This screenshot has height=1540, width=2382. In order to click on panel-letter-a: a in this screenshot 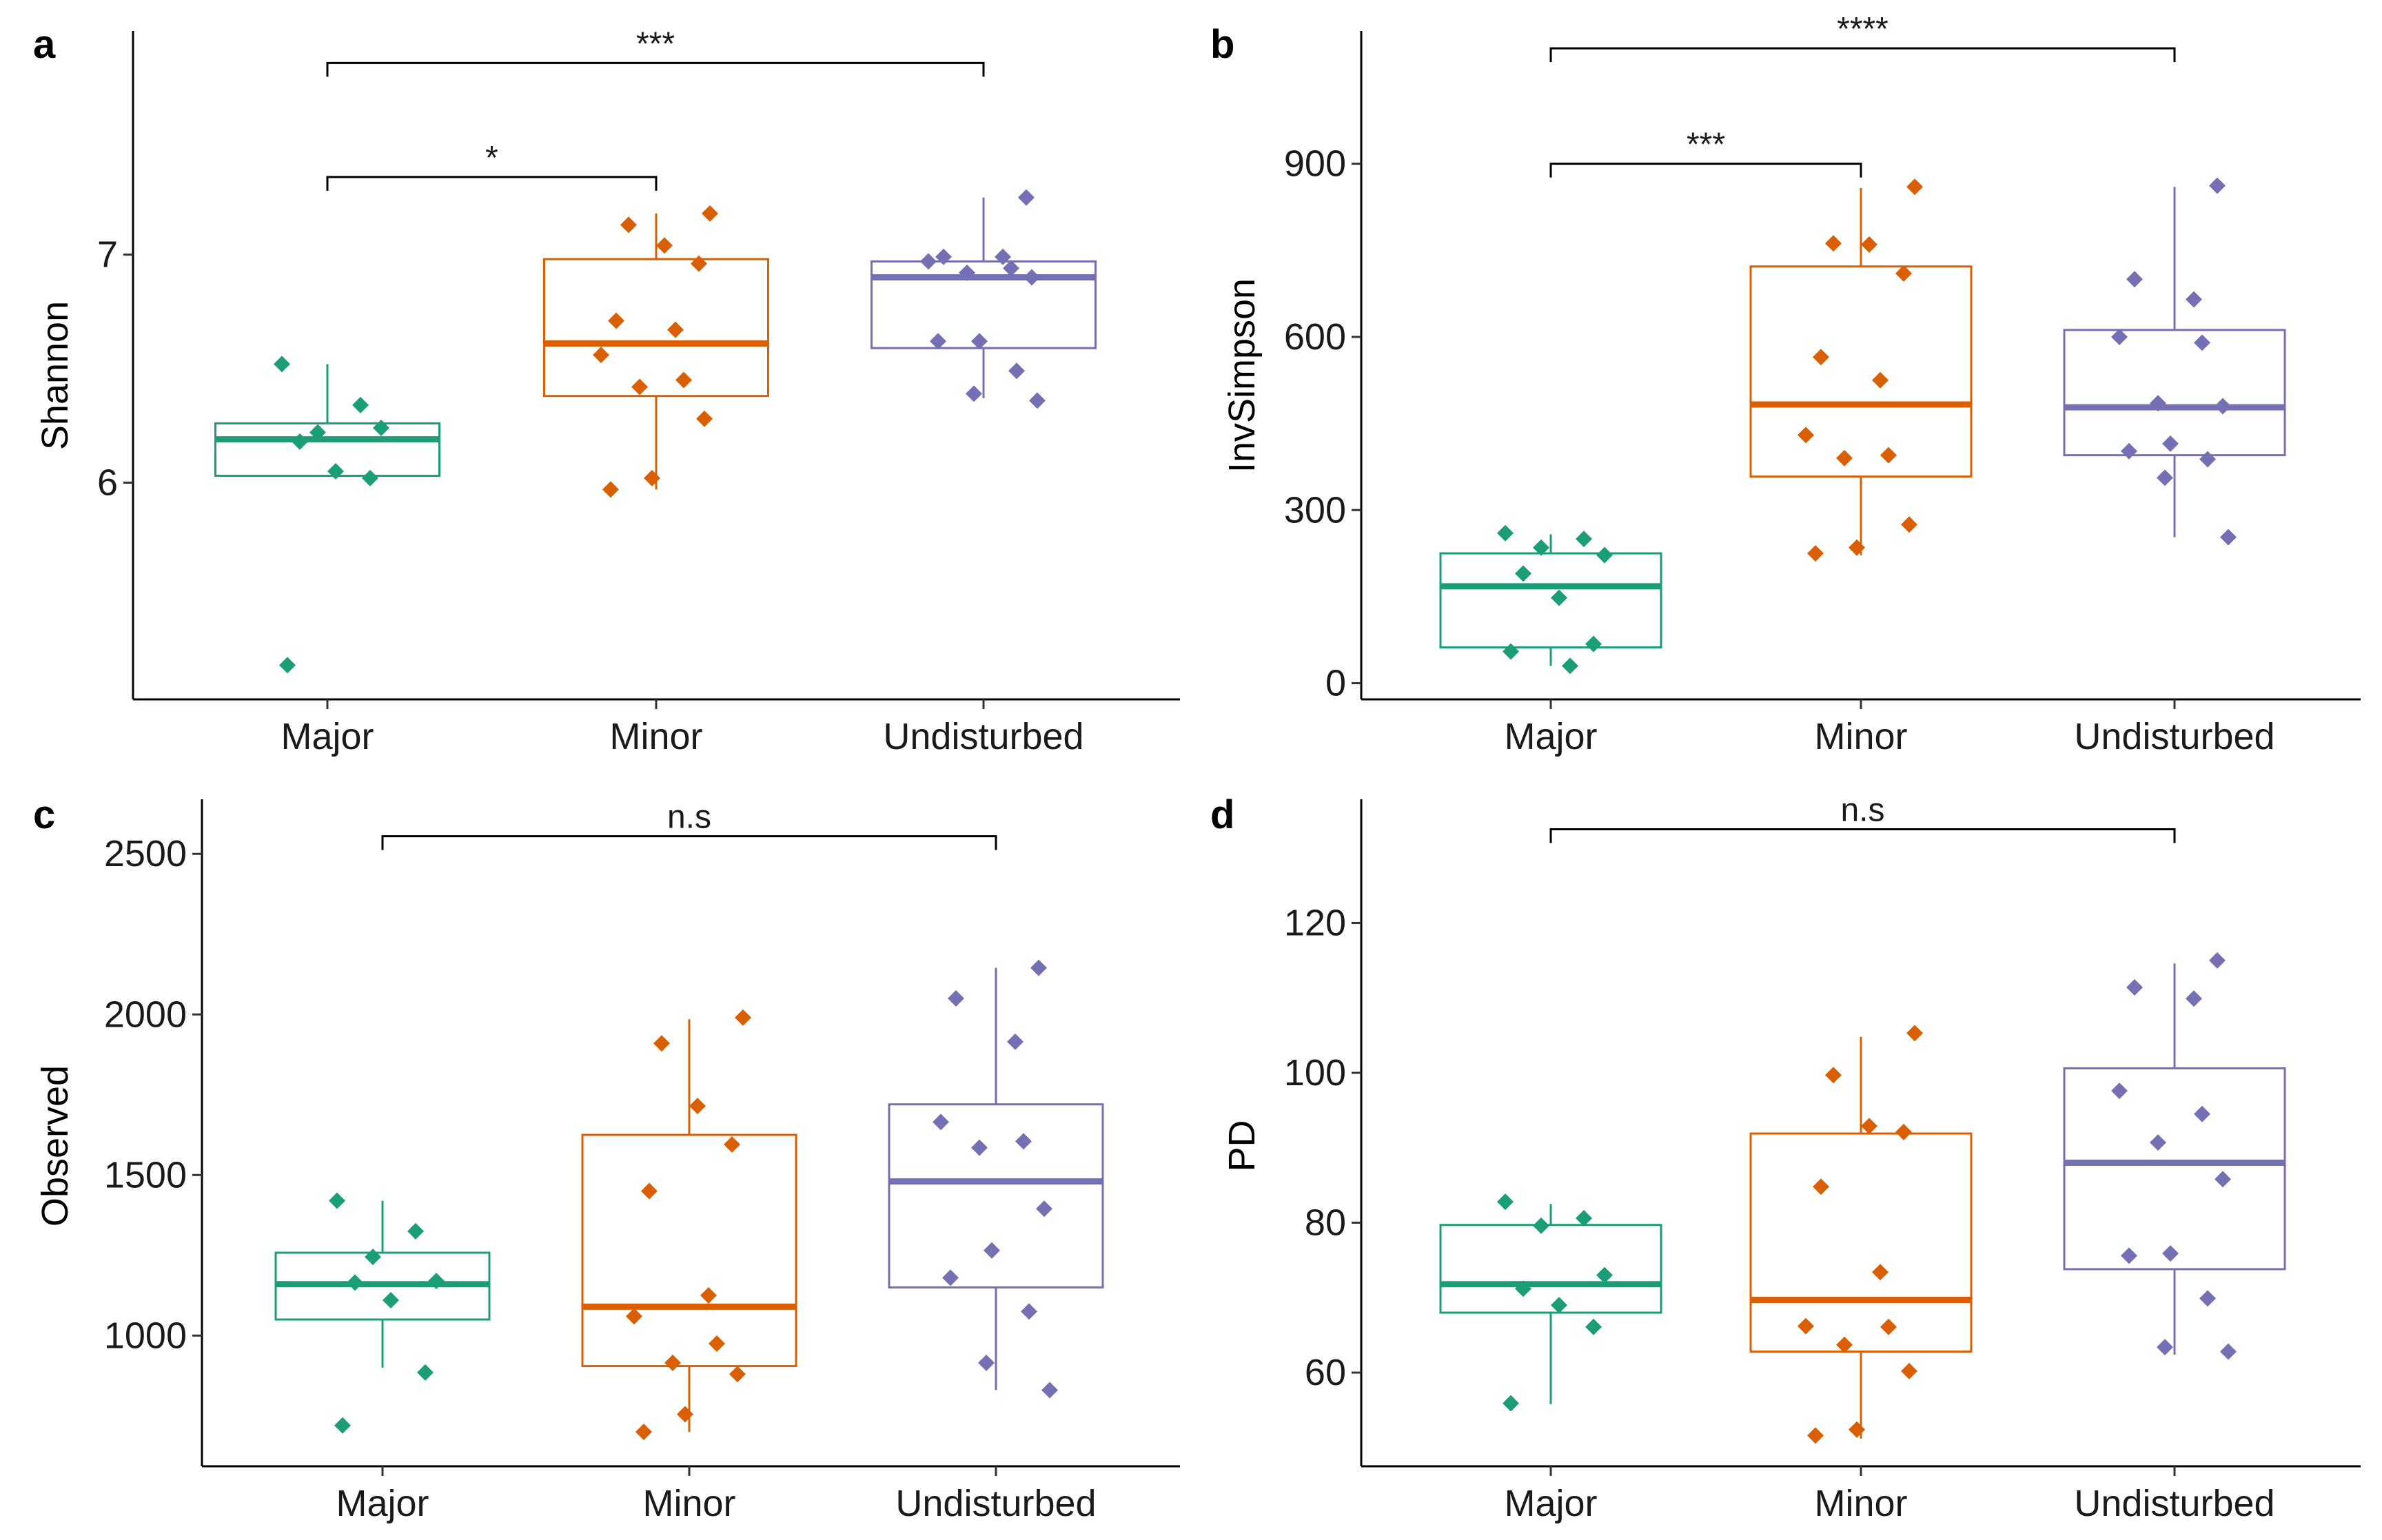, I will do `click(44, 44)`.